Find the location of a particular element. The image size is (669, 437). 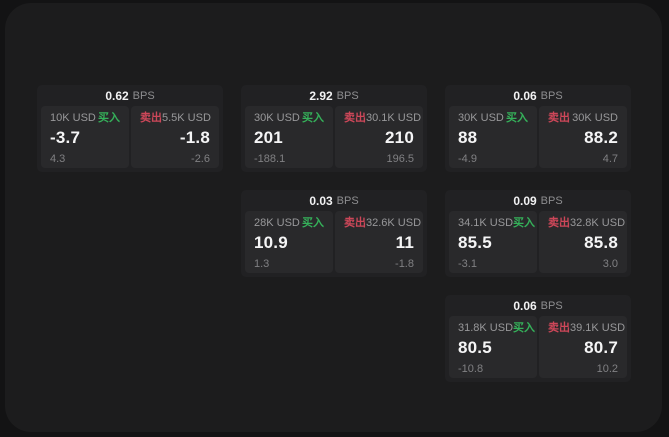

sell-delta-value: 10.2 is located at coordinates (607, 369).